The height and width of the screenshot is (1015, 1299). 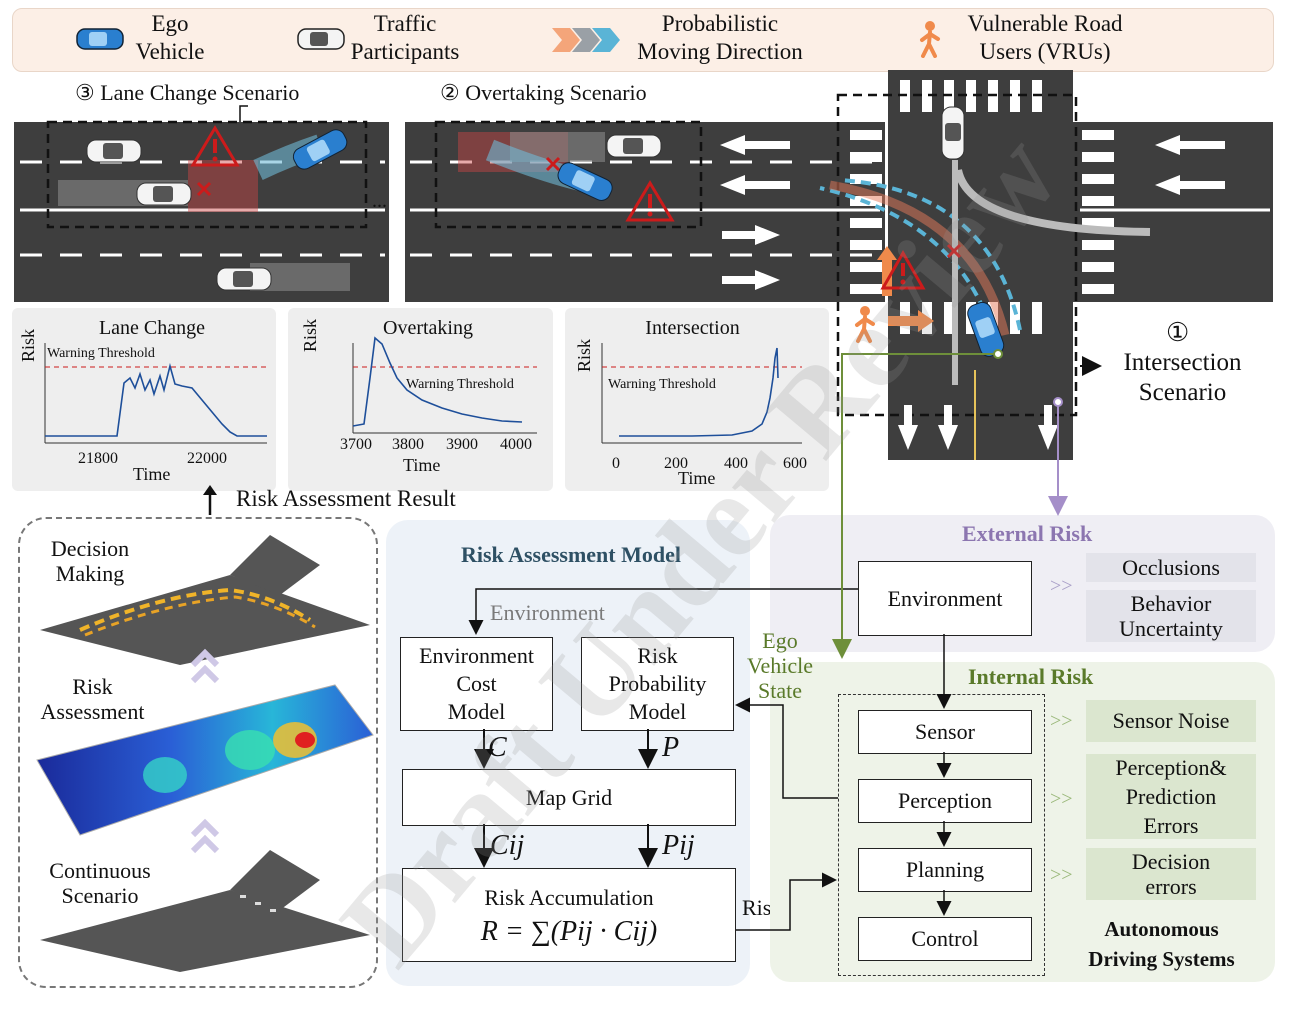 I want to click on plot-lane-change-xlabel: Time, so click(x=152, y=474).